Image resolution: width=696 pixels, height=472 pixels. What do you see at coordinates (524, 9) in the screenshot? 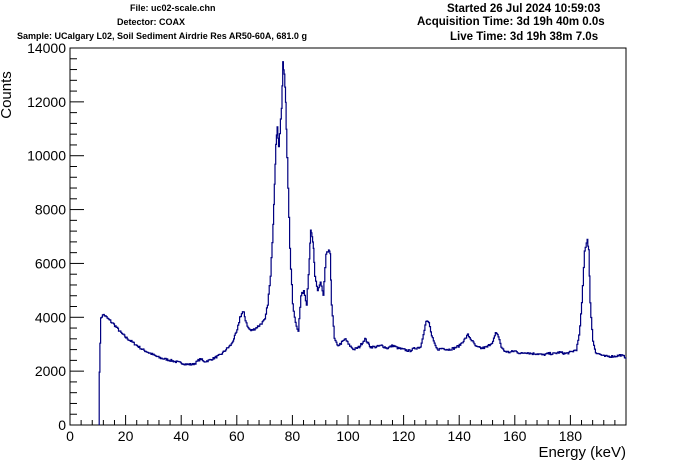
I see `header-started: Started 26 Jul 2024 10:59:03` at bounding box center [524, 9].